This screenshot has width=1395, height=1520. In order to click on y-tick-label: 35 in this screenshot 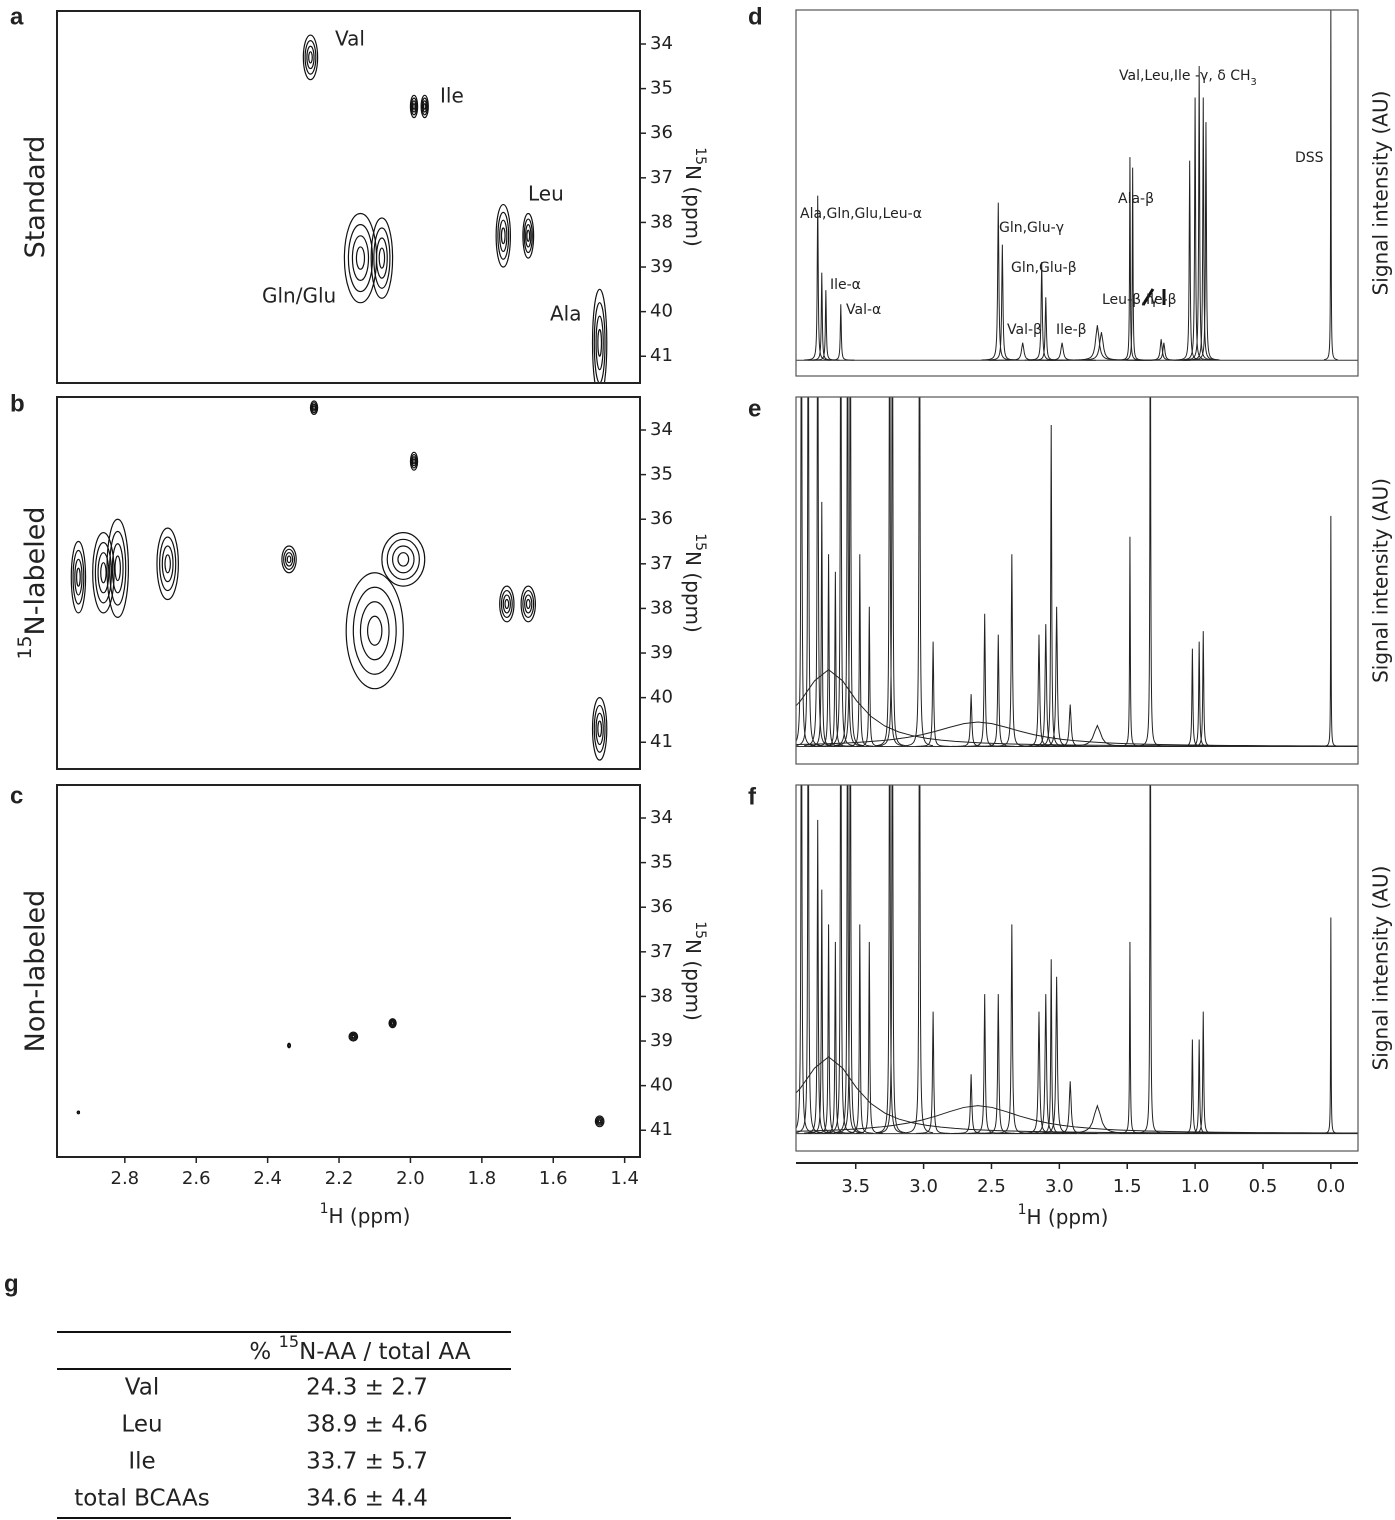, I will do `click(661, 474)`.